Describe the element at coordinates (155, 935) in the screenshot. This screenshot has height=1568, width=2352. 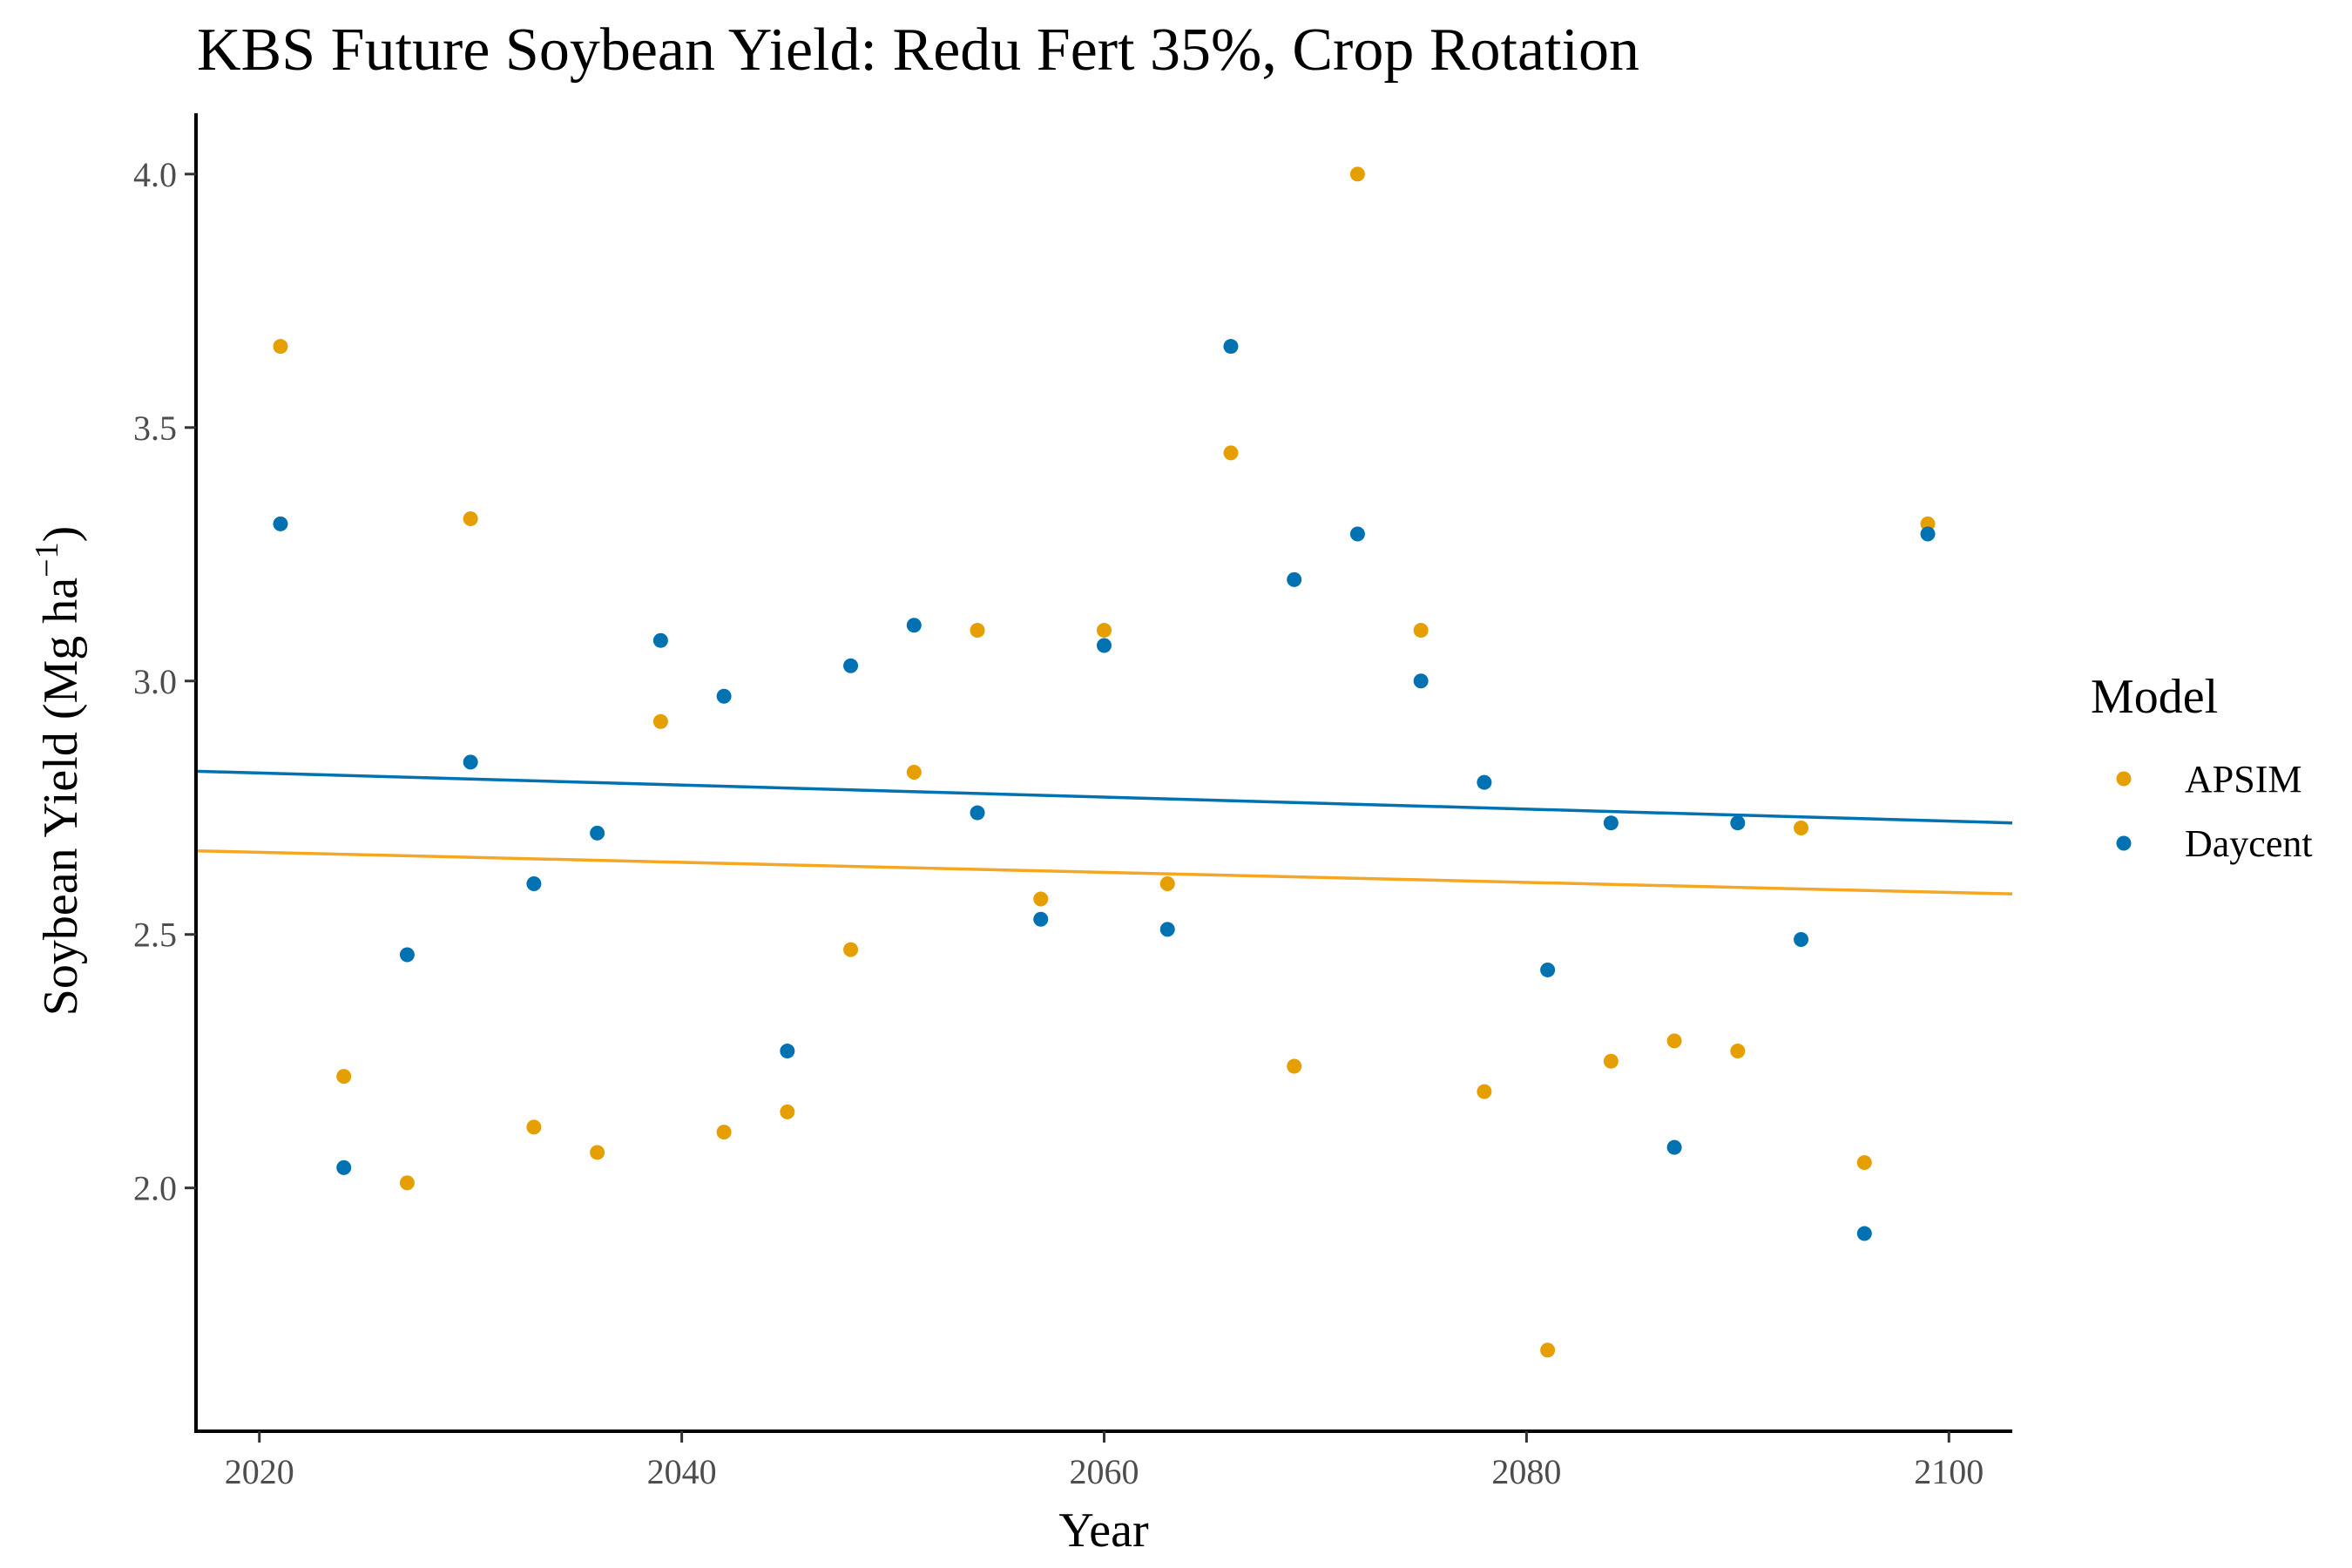
I see `y-tick-label: 2.5` at that location.